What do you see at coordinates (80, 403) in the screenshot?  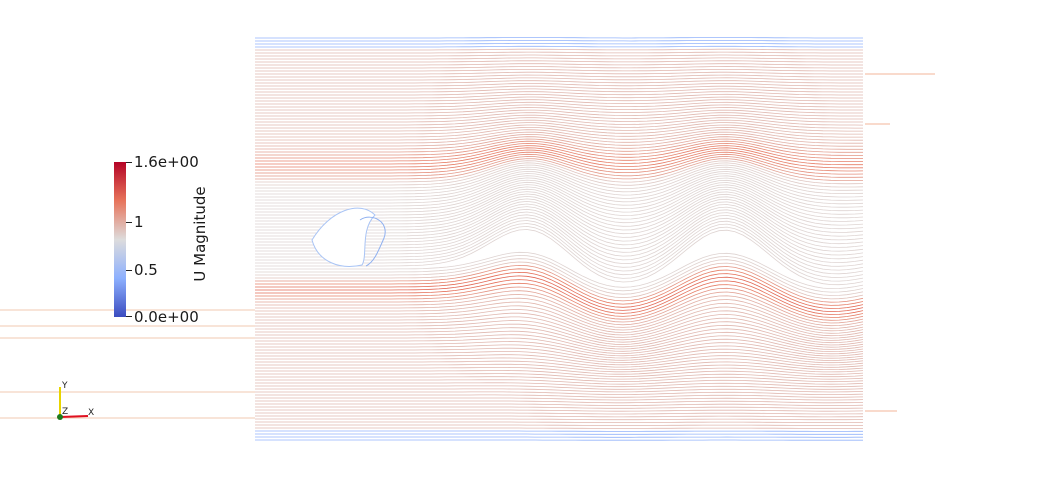 I see `orientation-axes: Y X Z` at bounding box center [80, 403].